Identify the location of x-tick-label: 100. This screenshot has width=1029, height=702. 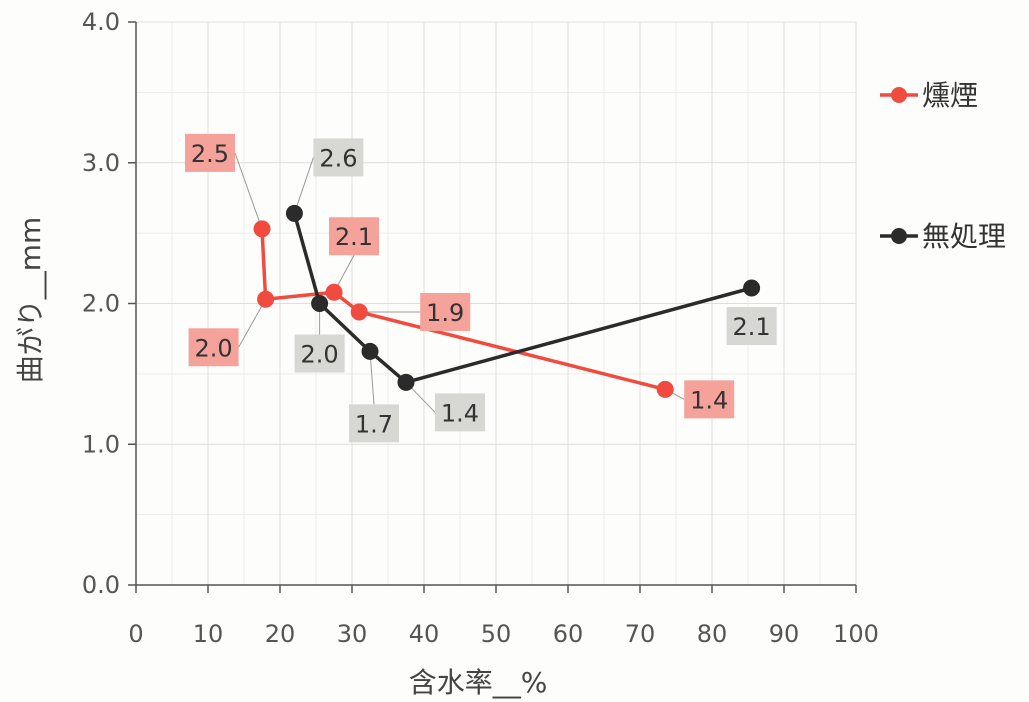
(856, 634).